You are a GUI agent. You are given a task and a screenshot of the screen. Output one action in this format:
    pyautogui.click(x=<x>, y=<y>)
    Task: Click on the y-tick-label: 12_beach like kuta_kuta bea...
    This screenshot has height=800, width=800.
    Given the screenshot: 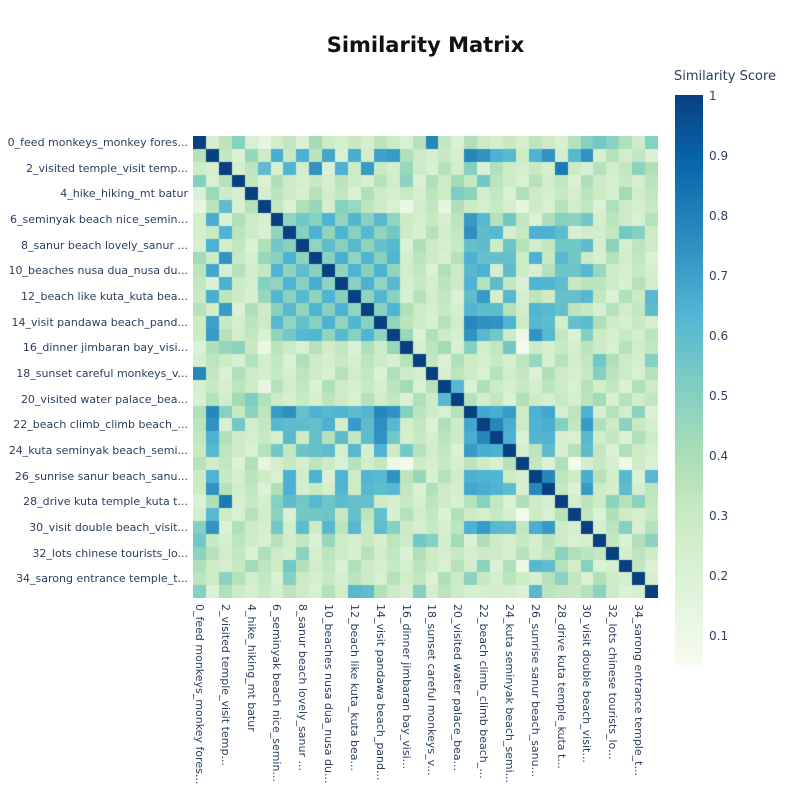 What is the action you would take?
    pyautogui.click(x=104, y=296)
    